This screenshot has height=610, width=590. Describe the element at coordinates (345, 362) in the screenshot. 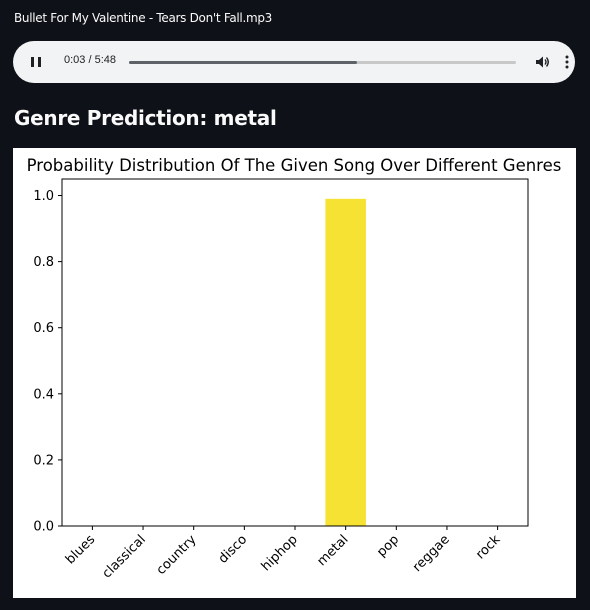

I see `bar-metal` at that location.